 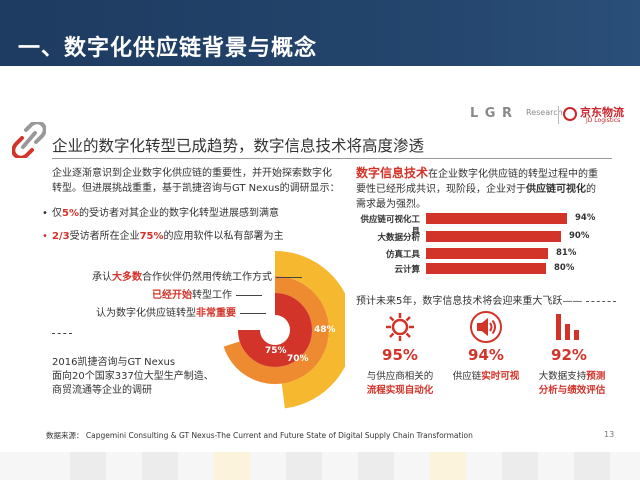 What do you see at coordinates (163, 236) in the screenshot?
I see `bullet-private-deploy: • 2/3受访者所在企业75%的应用软件以私有部署为主` at bounding box center [163, 236].